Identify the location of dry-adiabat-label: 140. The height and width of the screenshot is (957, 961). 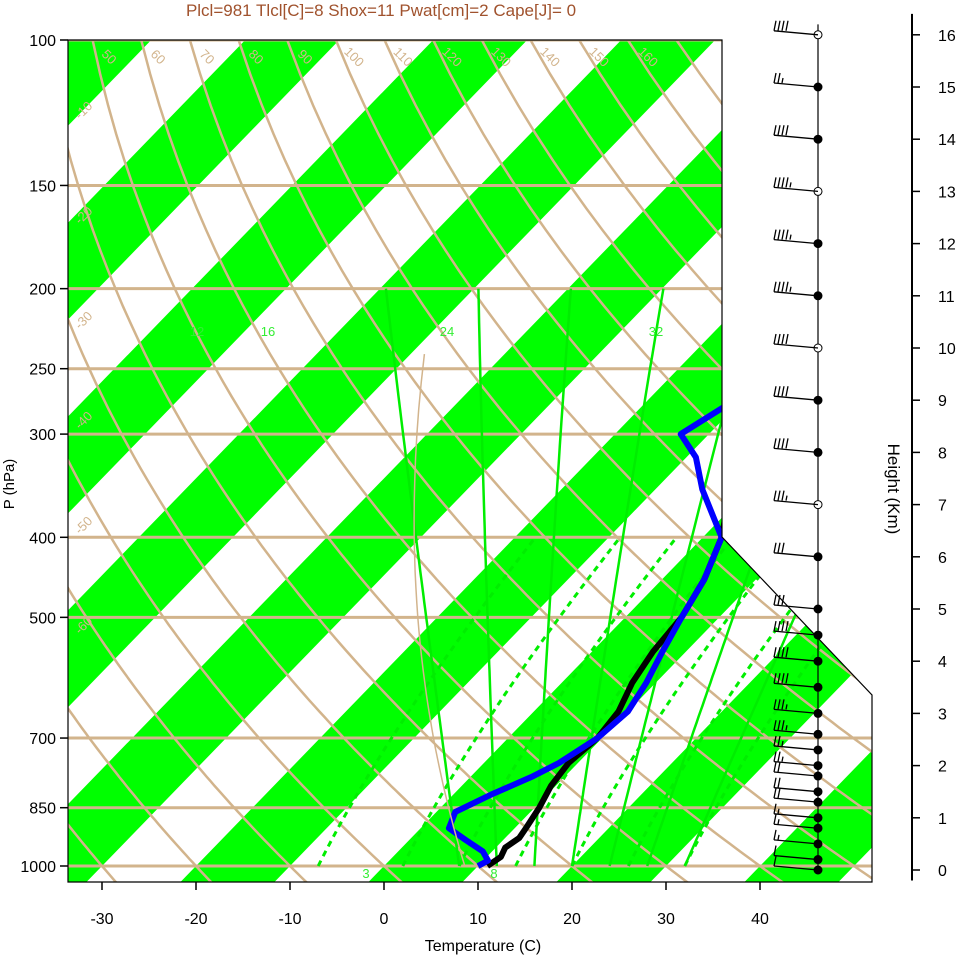
(550, 57).